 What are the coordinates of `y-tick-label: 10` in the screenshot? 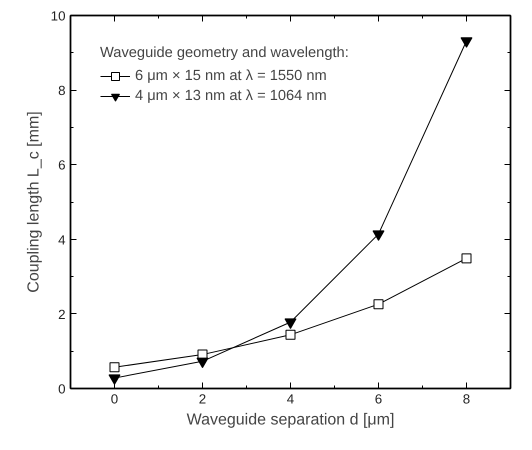 It's located at (58, 16).